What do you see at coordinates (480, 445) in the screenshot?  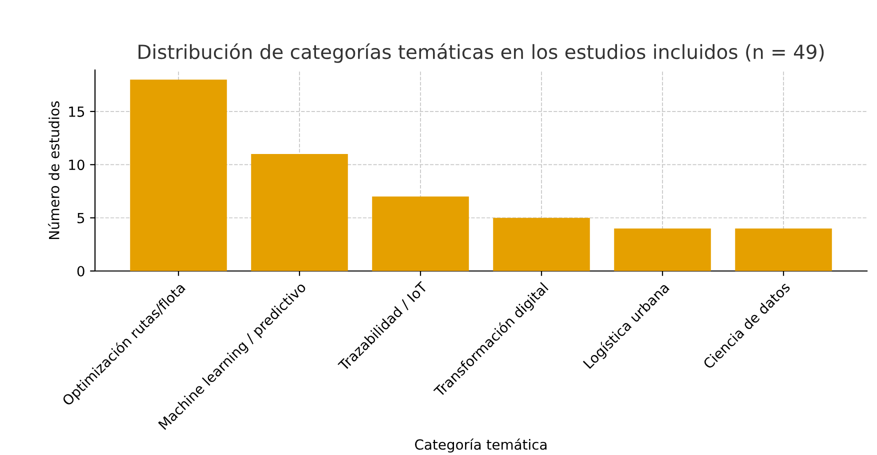 I see `x-axis-title: Categoría temática` at bounding box center [480, 445].